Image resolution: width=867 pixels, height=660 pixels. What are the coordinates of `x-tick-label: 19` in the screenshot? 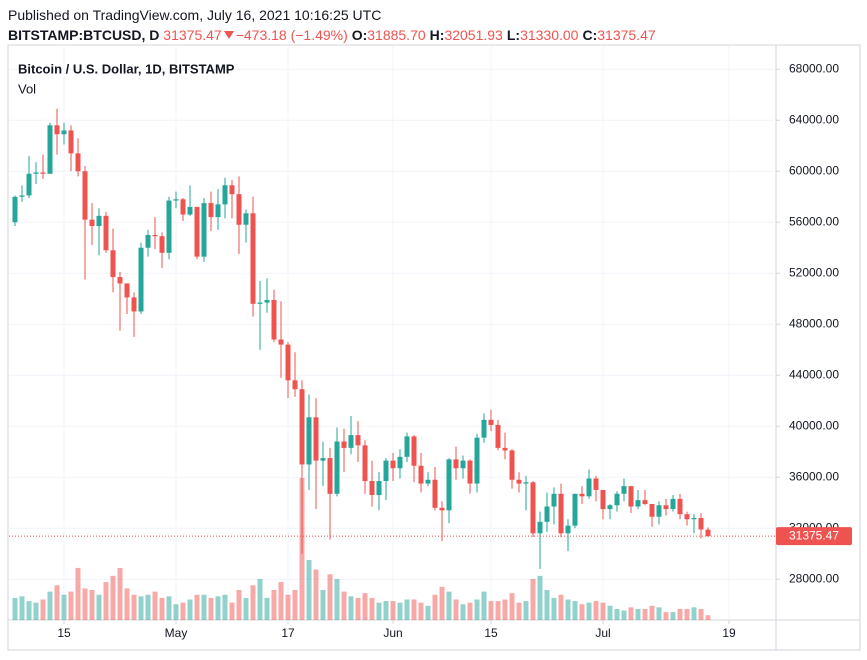 It's located at (729, 633).